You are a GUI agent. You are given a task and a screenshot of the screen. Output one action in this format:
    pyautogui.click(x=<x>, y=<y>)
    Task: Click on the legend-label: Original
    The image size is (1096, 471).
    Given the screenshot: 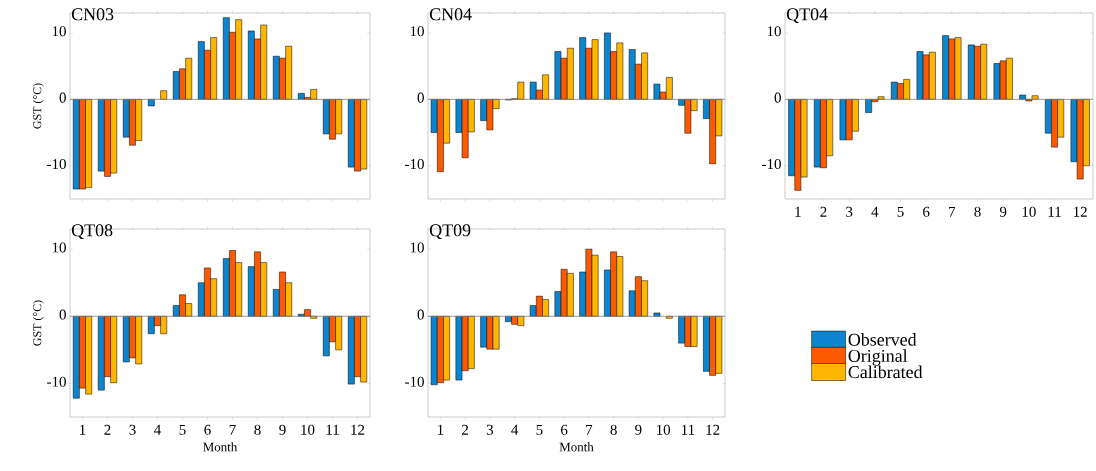 What is the action you would take?
    pyautogui.click(x=878, y=357)
    